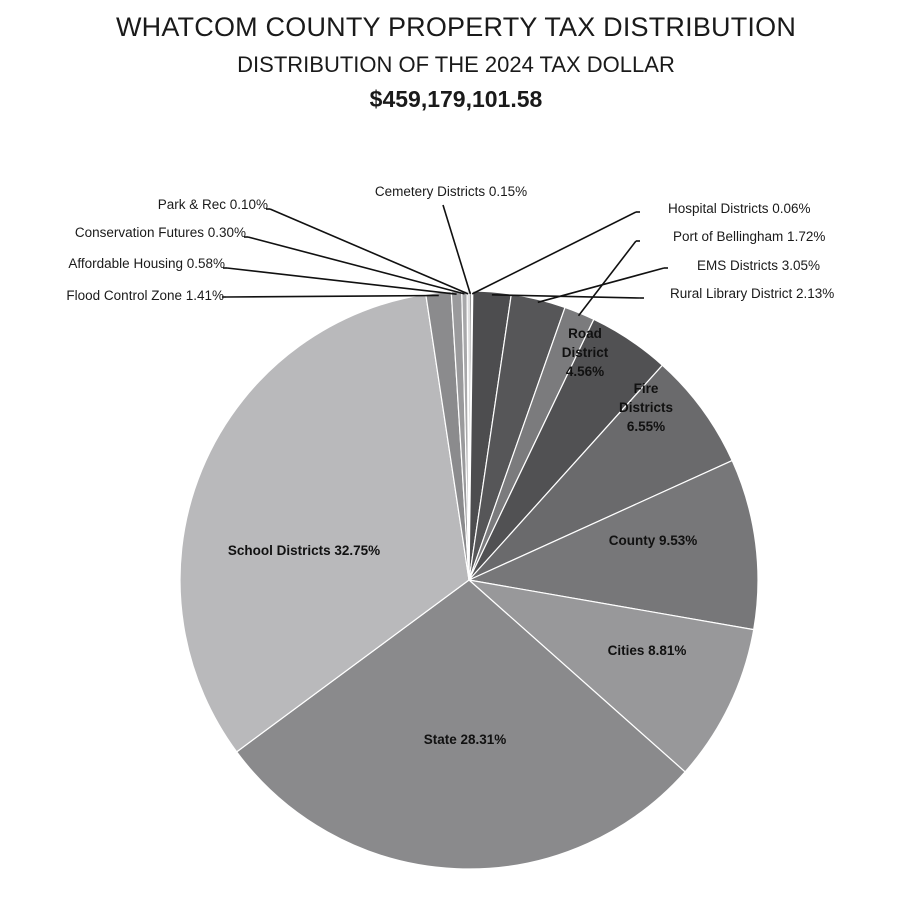 The width and height of the screenshot is (912, 907). Describe the element at coordinates (457, 249) in the screenshot. I see `leader-line-cemetery` at that location.